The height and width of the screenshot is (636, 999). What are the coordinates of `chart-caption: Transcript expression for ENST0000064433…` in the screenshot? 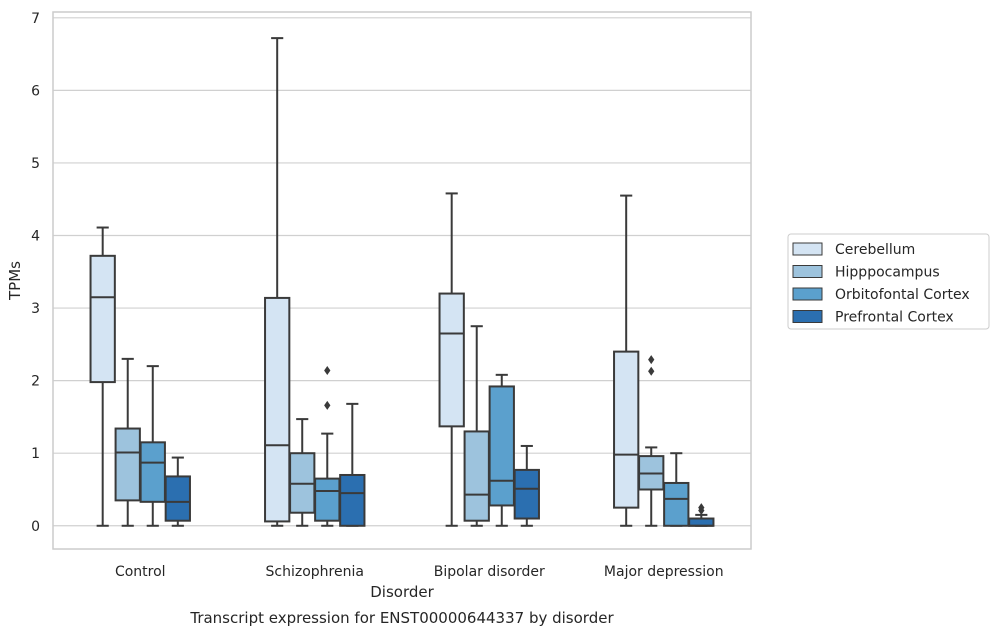 It's located at (401, 618).